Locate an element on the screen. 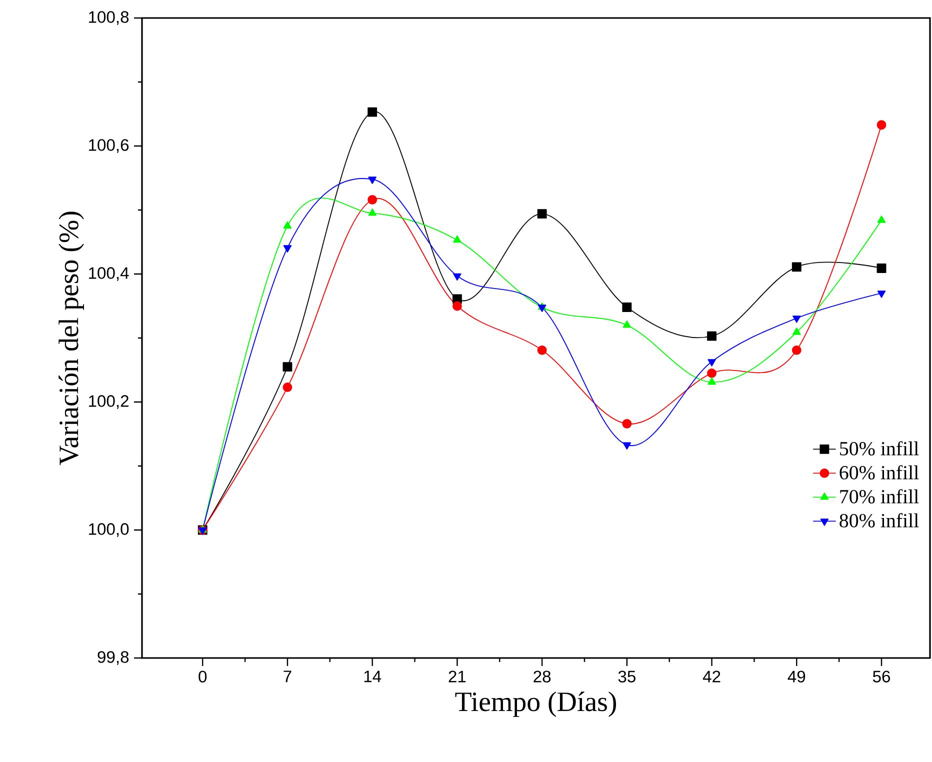 The height and width of the screenshot is (762, 932). legend-label: 60% infill is located at coordinates (879, 472).